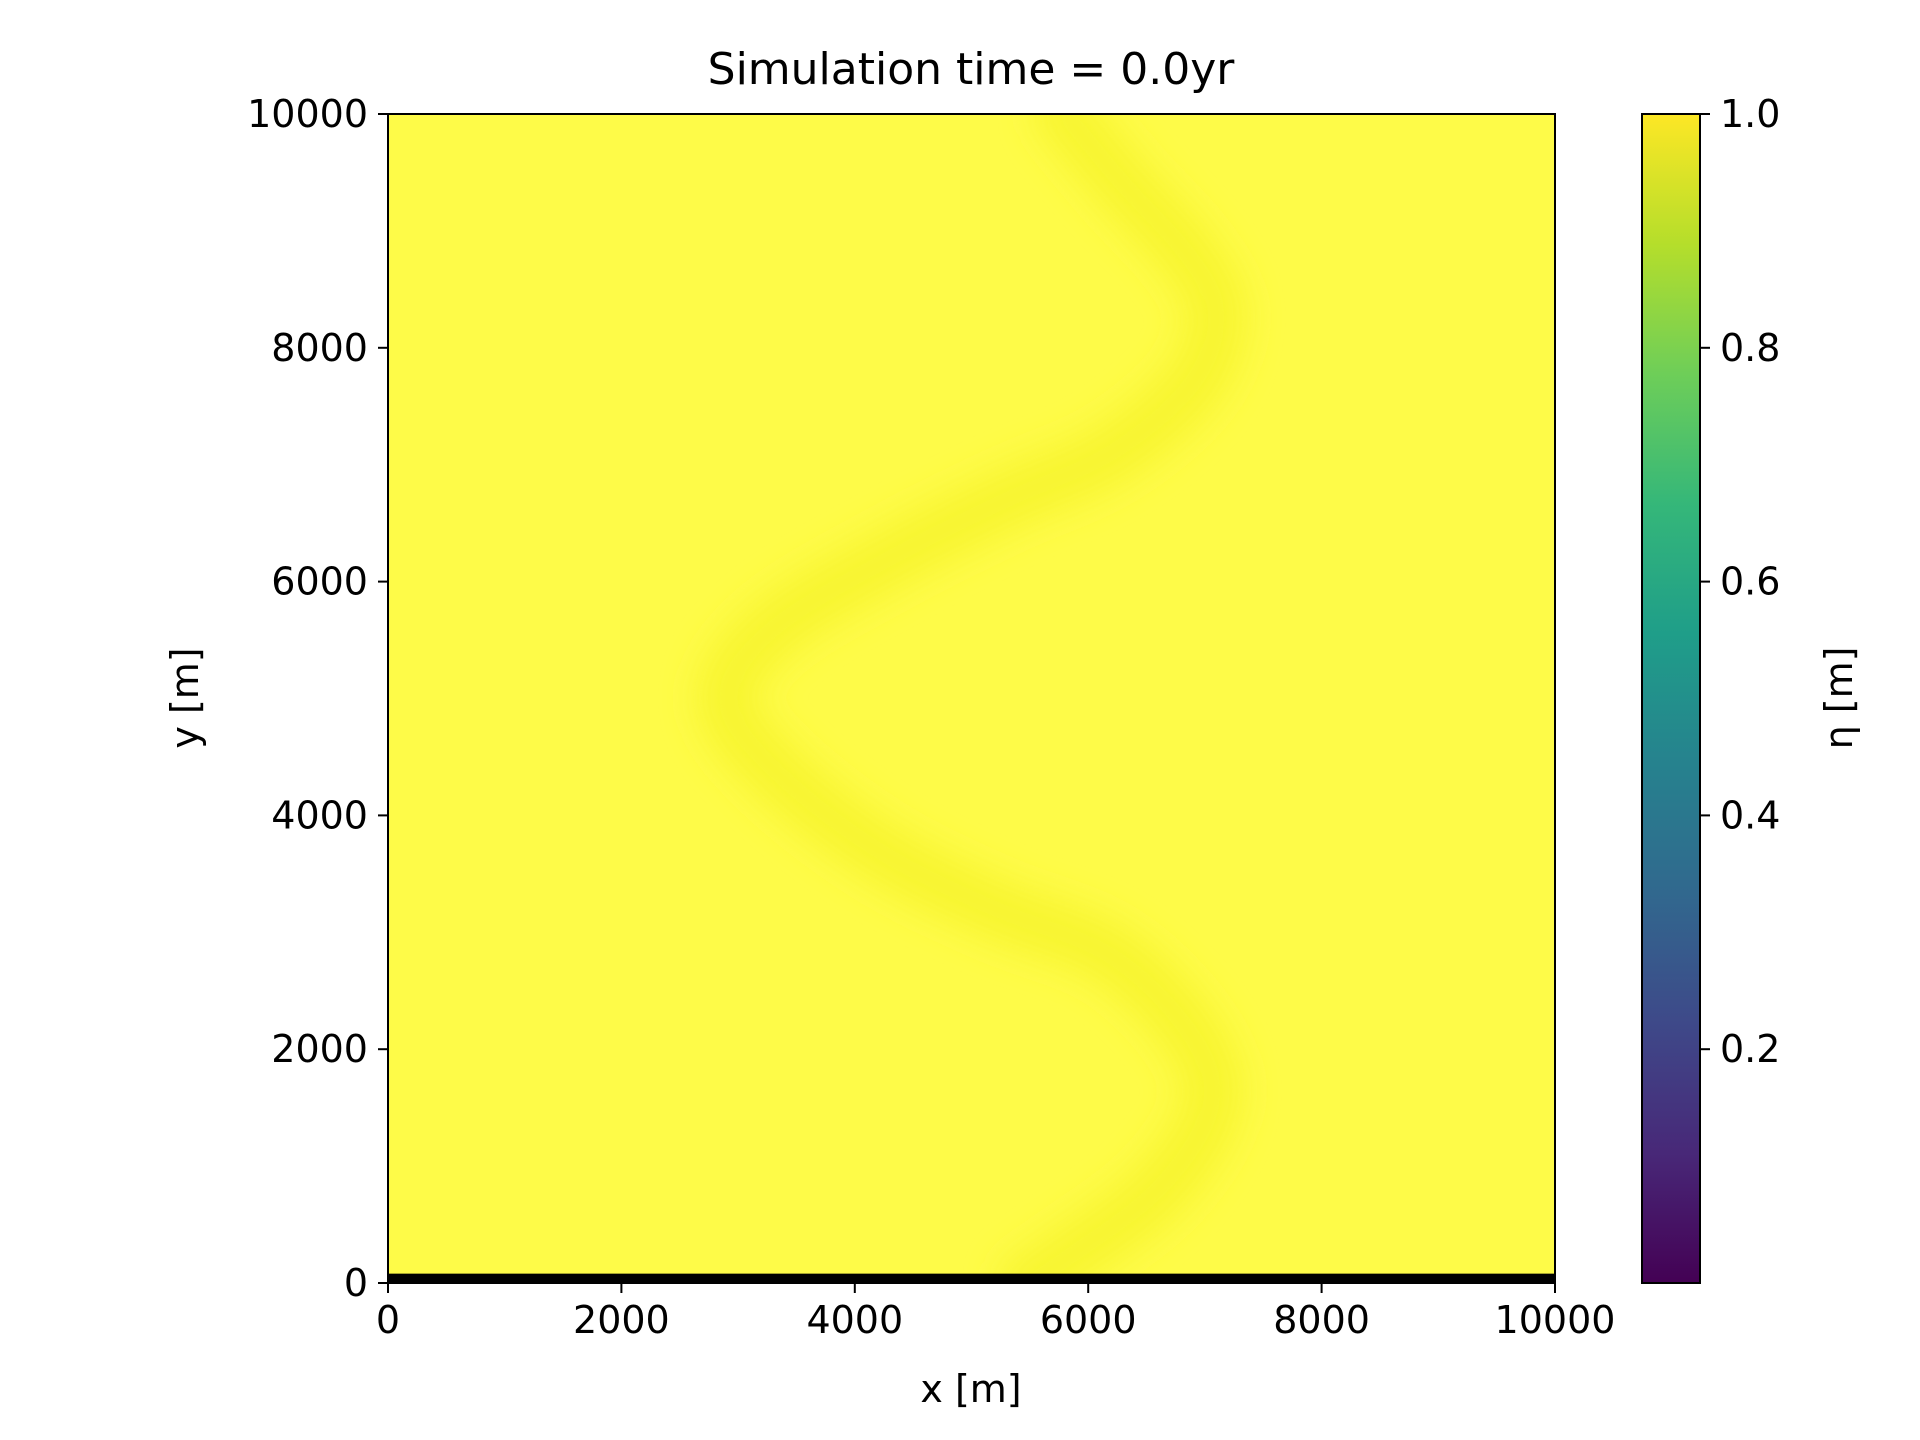  Describe the element at coordinates (307, 114) in the screenshot. I see `y-tick-label: 10000` at that location.